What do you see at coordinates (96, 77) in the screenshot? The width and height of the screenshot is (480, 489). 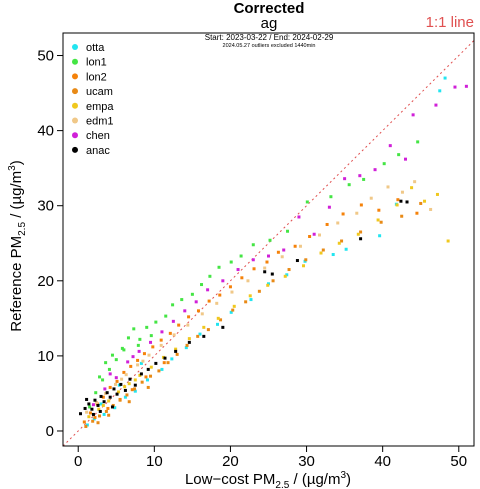 I see `legend-label-lon2: lon2` at bounding box center [96, 77].